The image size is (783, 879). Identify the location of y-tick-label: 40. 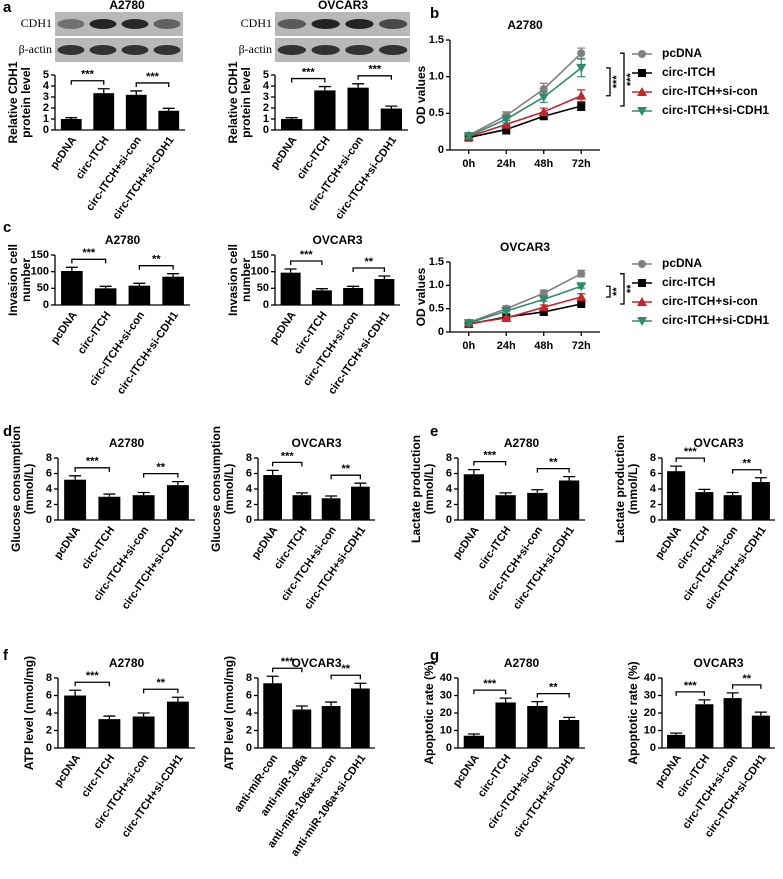
(446, 678).